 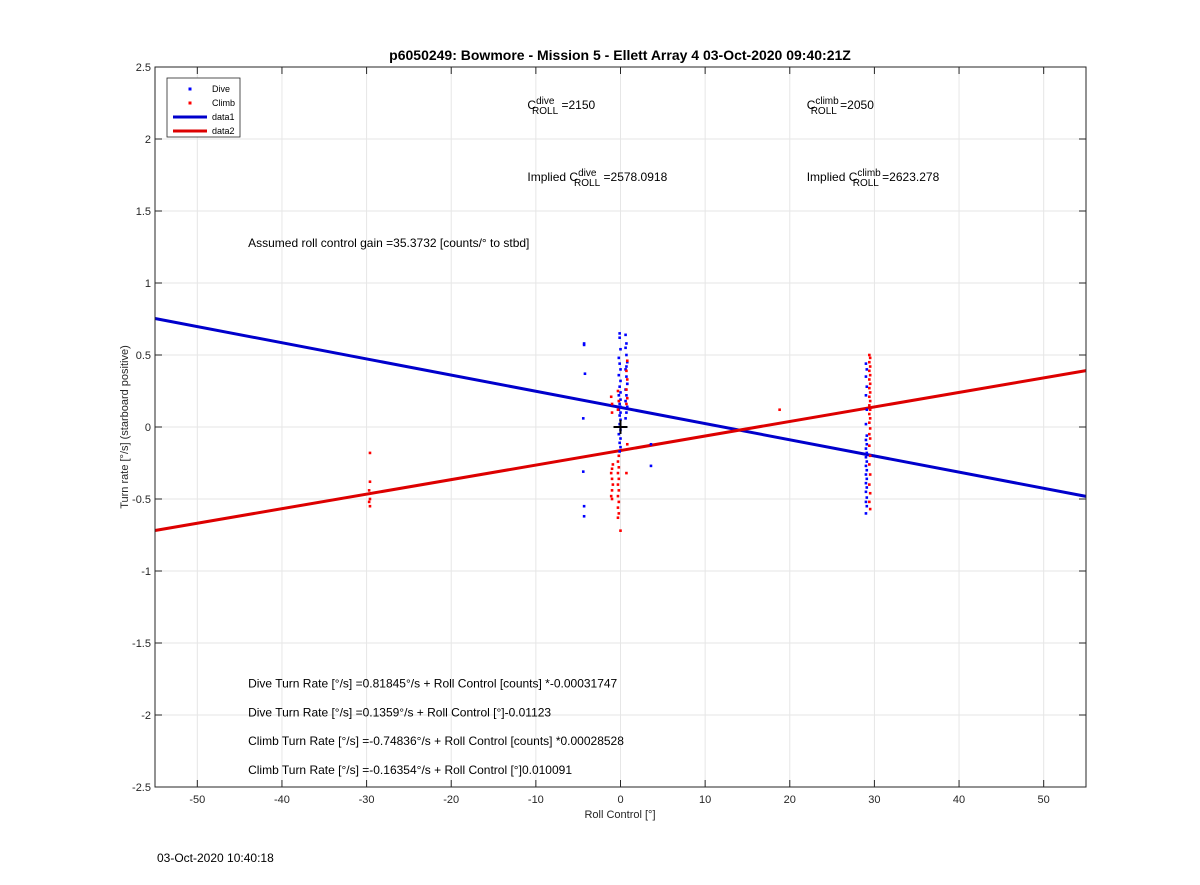 I want to click on y-tick-label: -2, so click(x=146, y=716).